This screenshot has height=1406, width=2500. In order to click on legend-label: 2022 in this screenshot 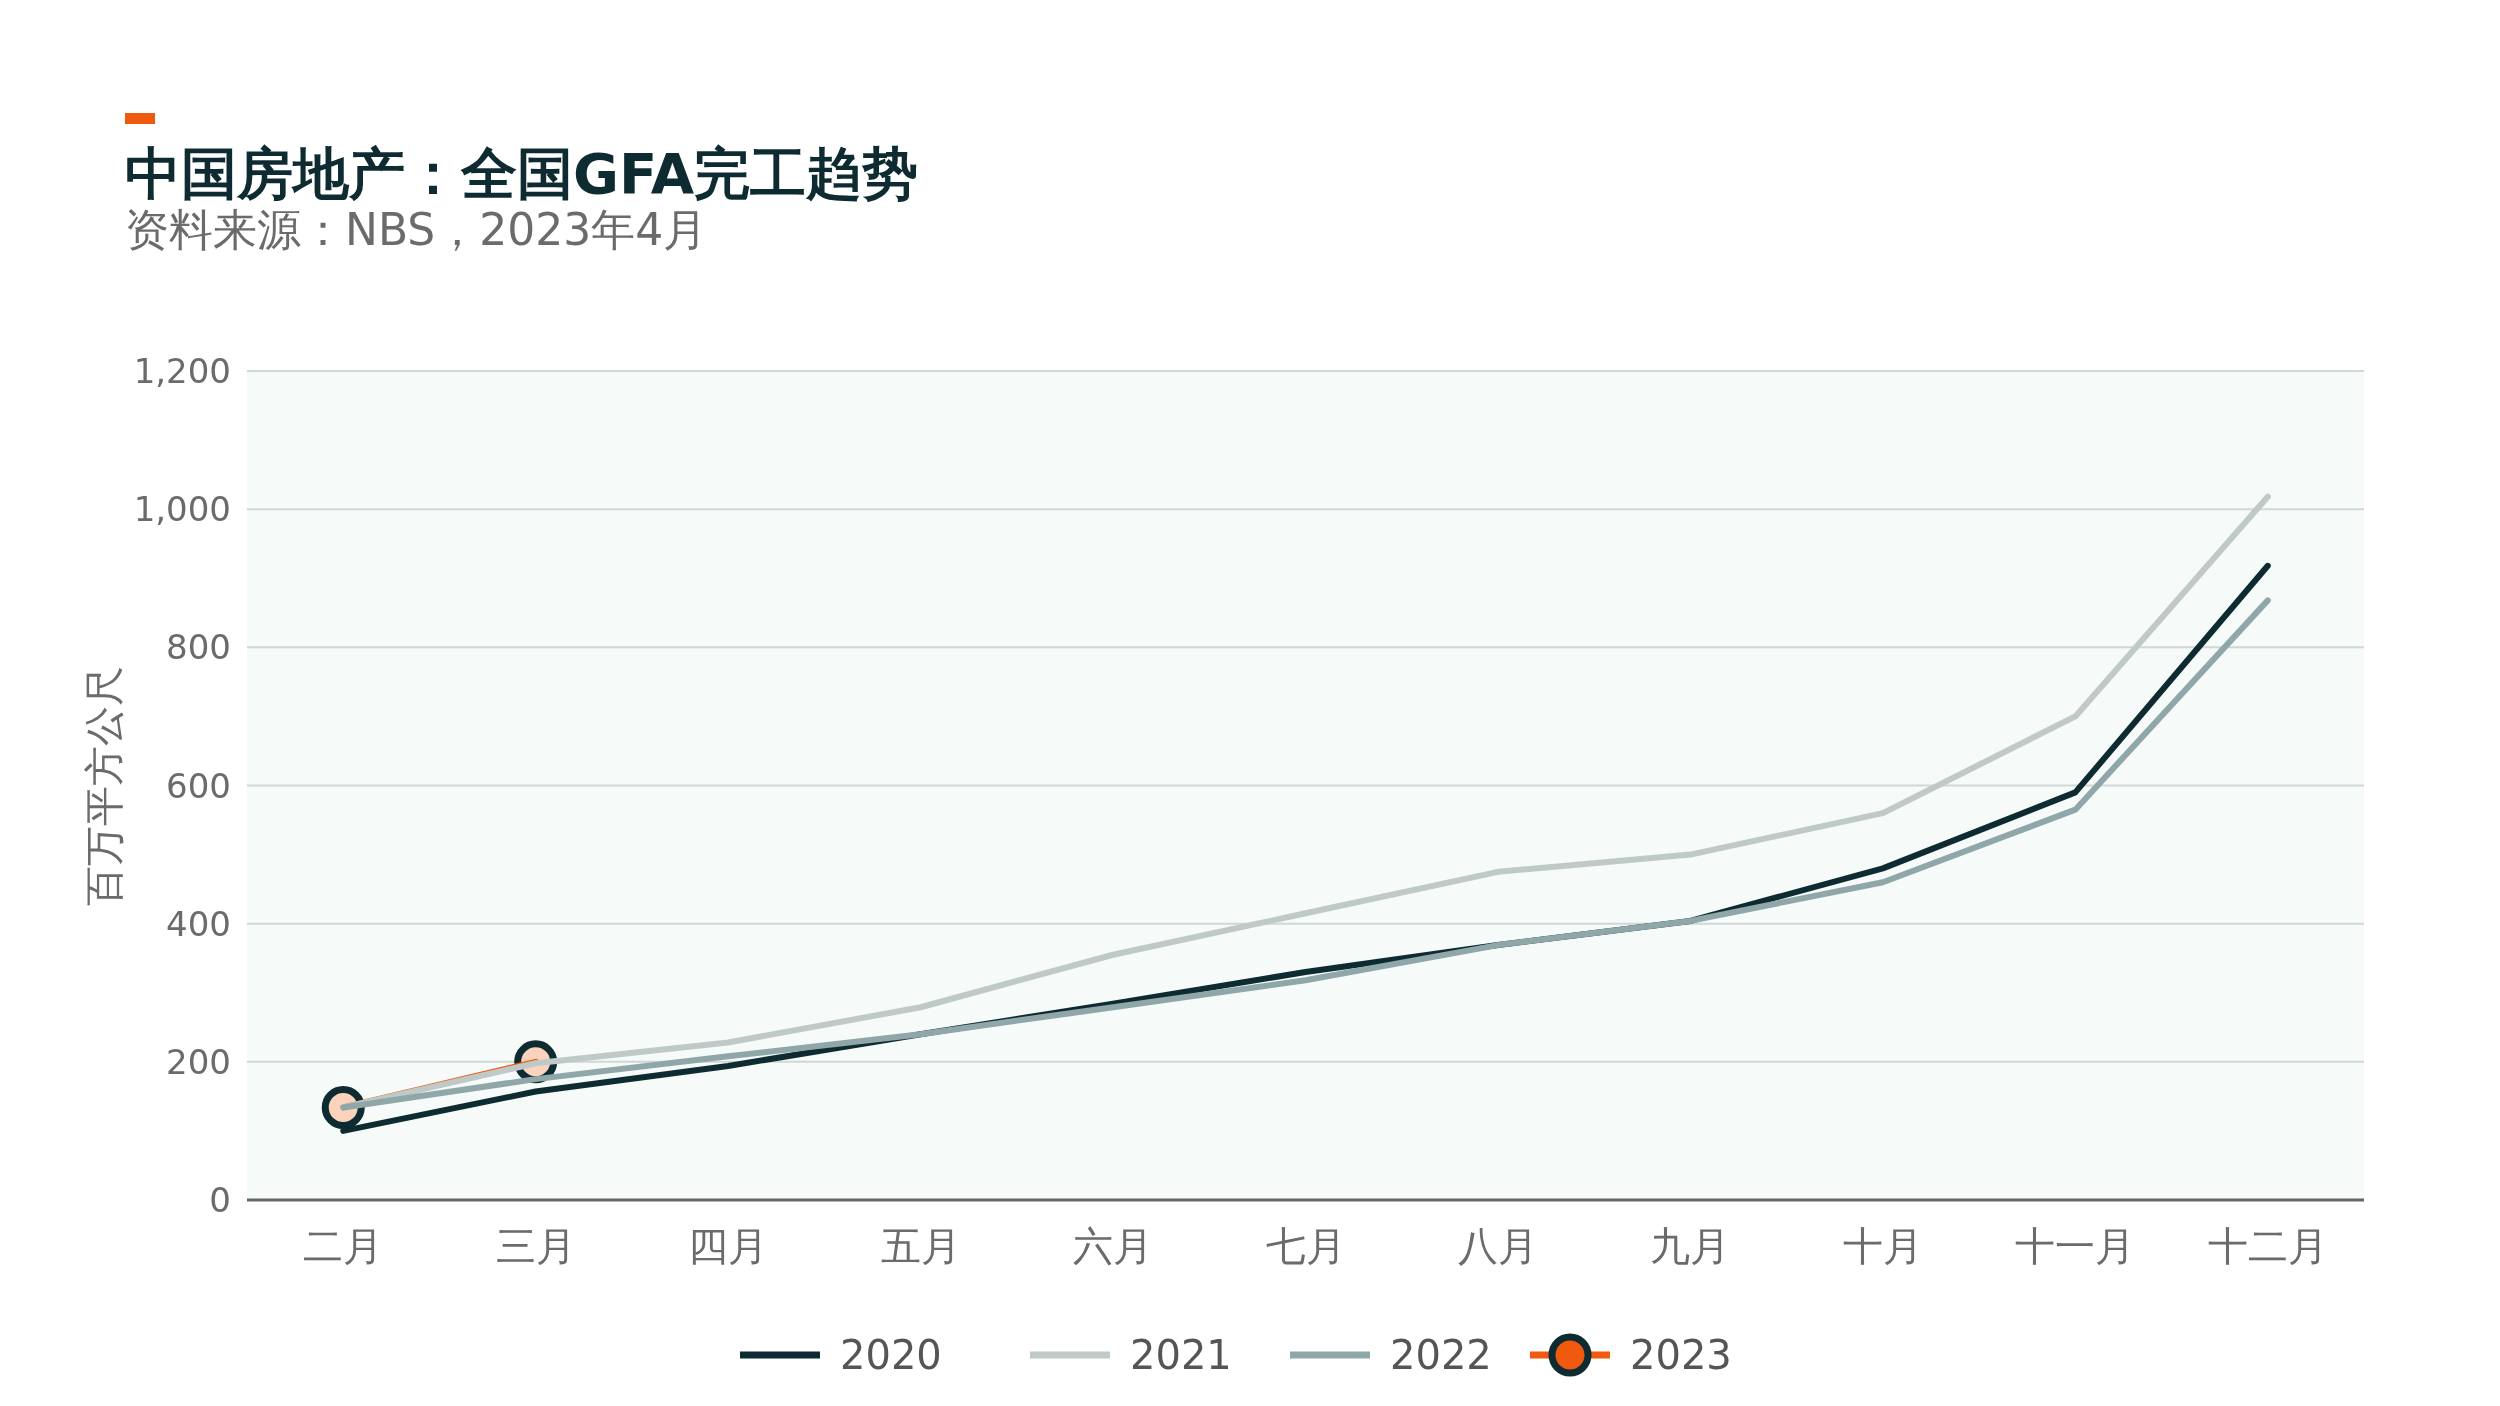, I will do `click(1441, 1355)`.